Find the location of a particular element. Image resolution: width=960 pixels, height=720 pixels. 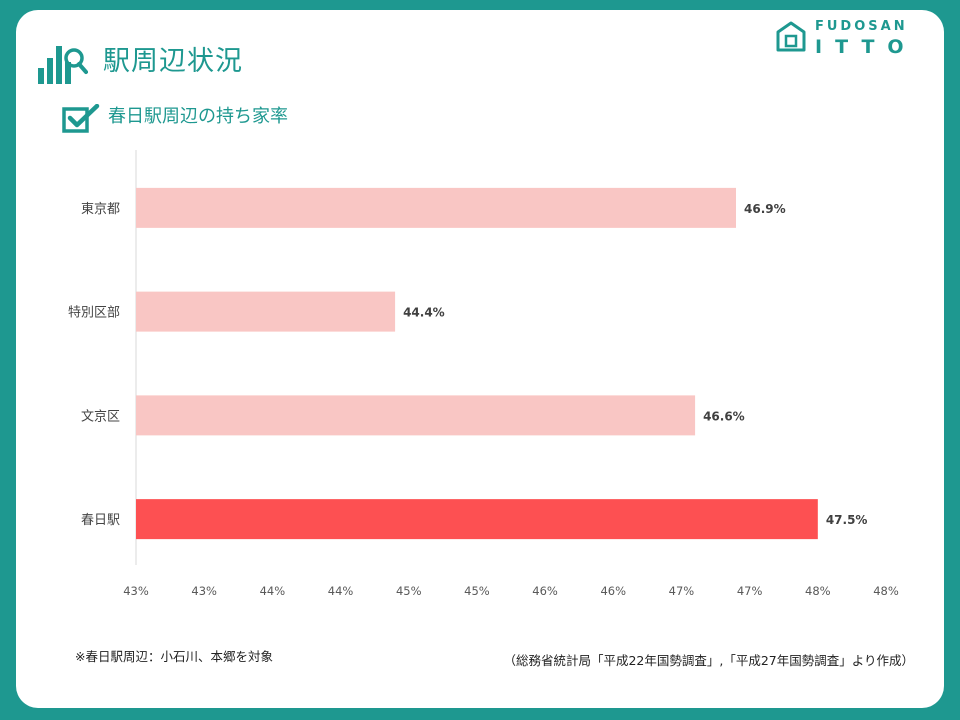

brand-logo: FUDOSAN ITTO is located at coordinates (852, 38).